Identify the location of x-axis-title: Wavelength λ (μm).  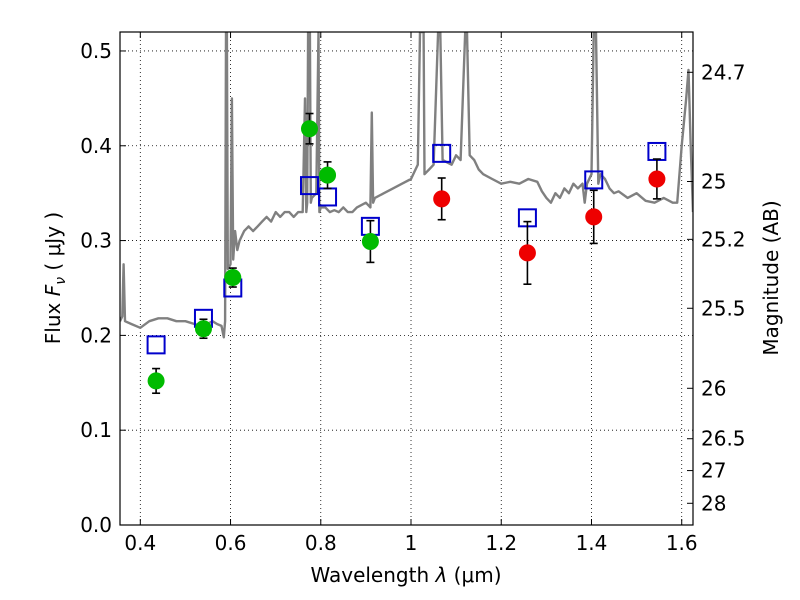
(405, 575).